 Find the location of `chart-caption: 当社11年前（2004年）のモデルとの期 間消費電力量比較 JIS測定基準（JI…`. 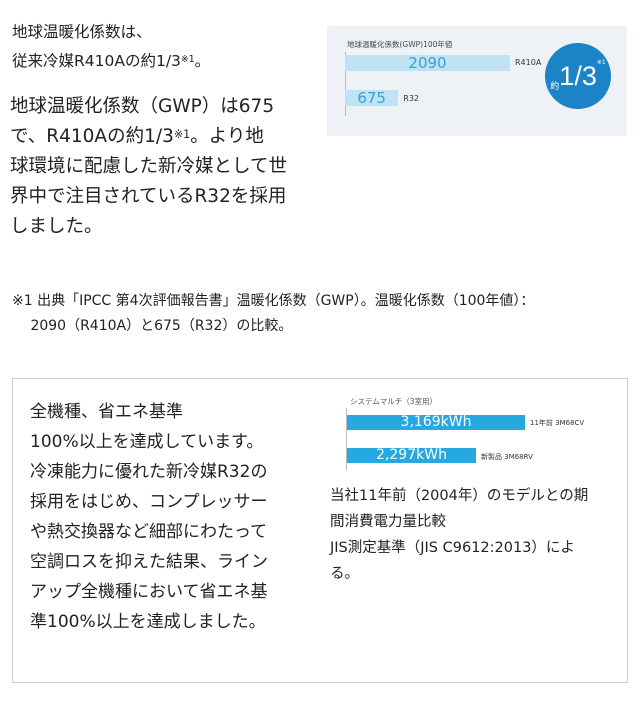

chart-caption: 当社11年前（2004年）のモデルとの期 間消費電力量比較 JIS測定基準（JI… is located at coordinates (459, 535).